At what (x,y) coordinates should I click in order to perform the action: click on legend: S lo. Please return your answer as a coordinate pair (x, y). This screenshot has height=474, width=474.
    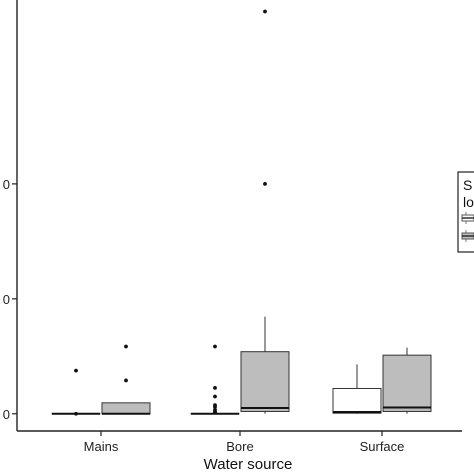
    Looking at the image, I should click on (465, 212).